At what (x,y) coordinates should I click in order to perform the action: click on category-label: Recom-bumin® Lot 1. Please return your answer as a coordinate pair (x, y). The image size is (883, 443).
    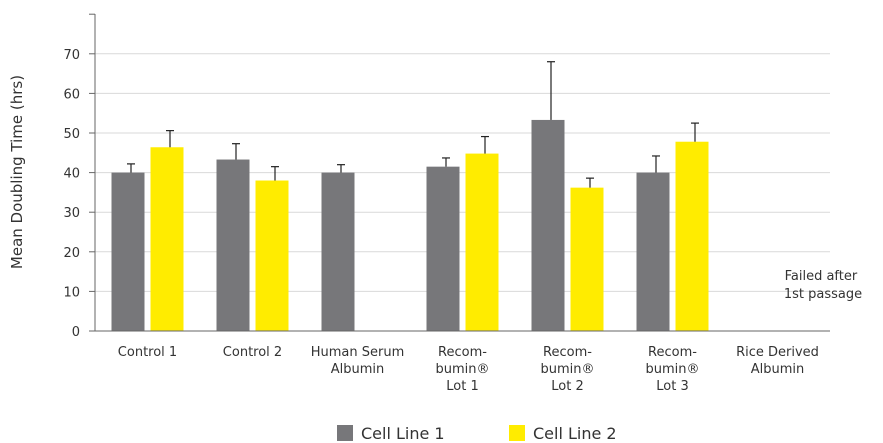
    Looking at the image, I should click on (462, 369).